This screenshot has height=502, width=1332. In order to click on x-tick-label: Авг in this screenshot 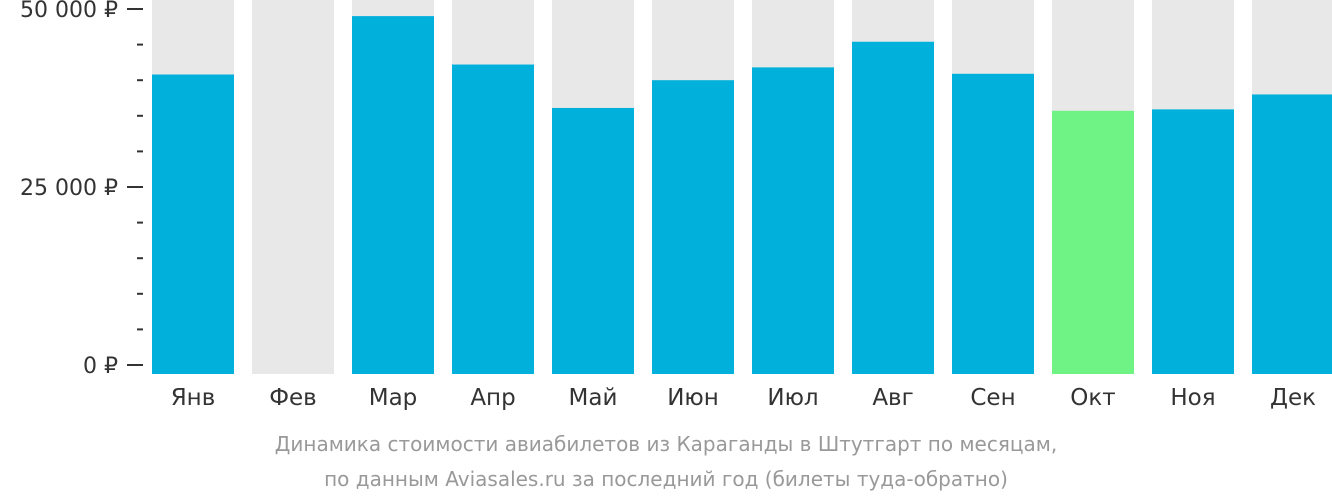, I will do `click(892, 398)`.